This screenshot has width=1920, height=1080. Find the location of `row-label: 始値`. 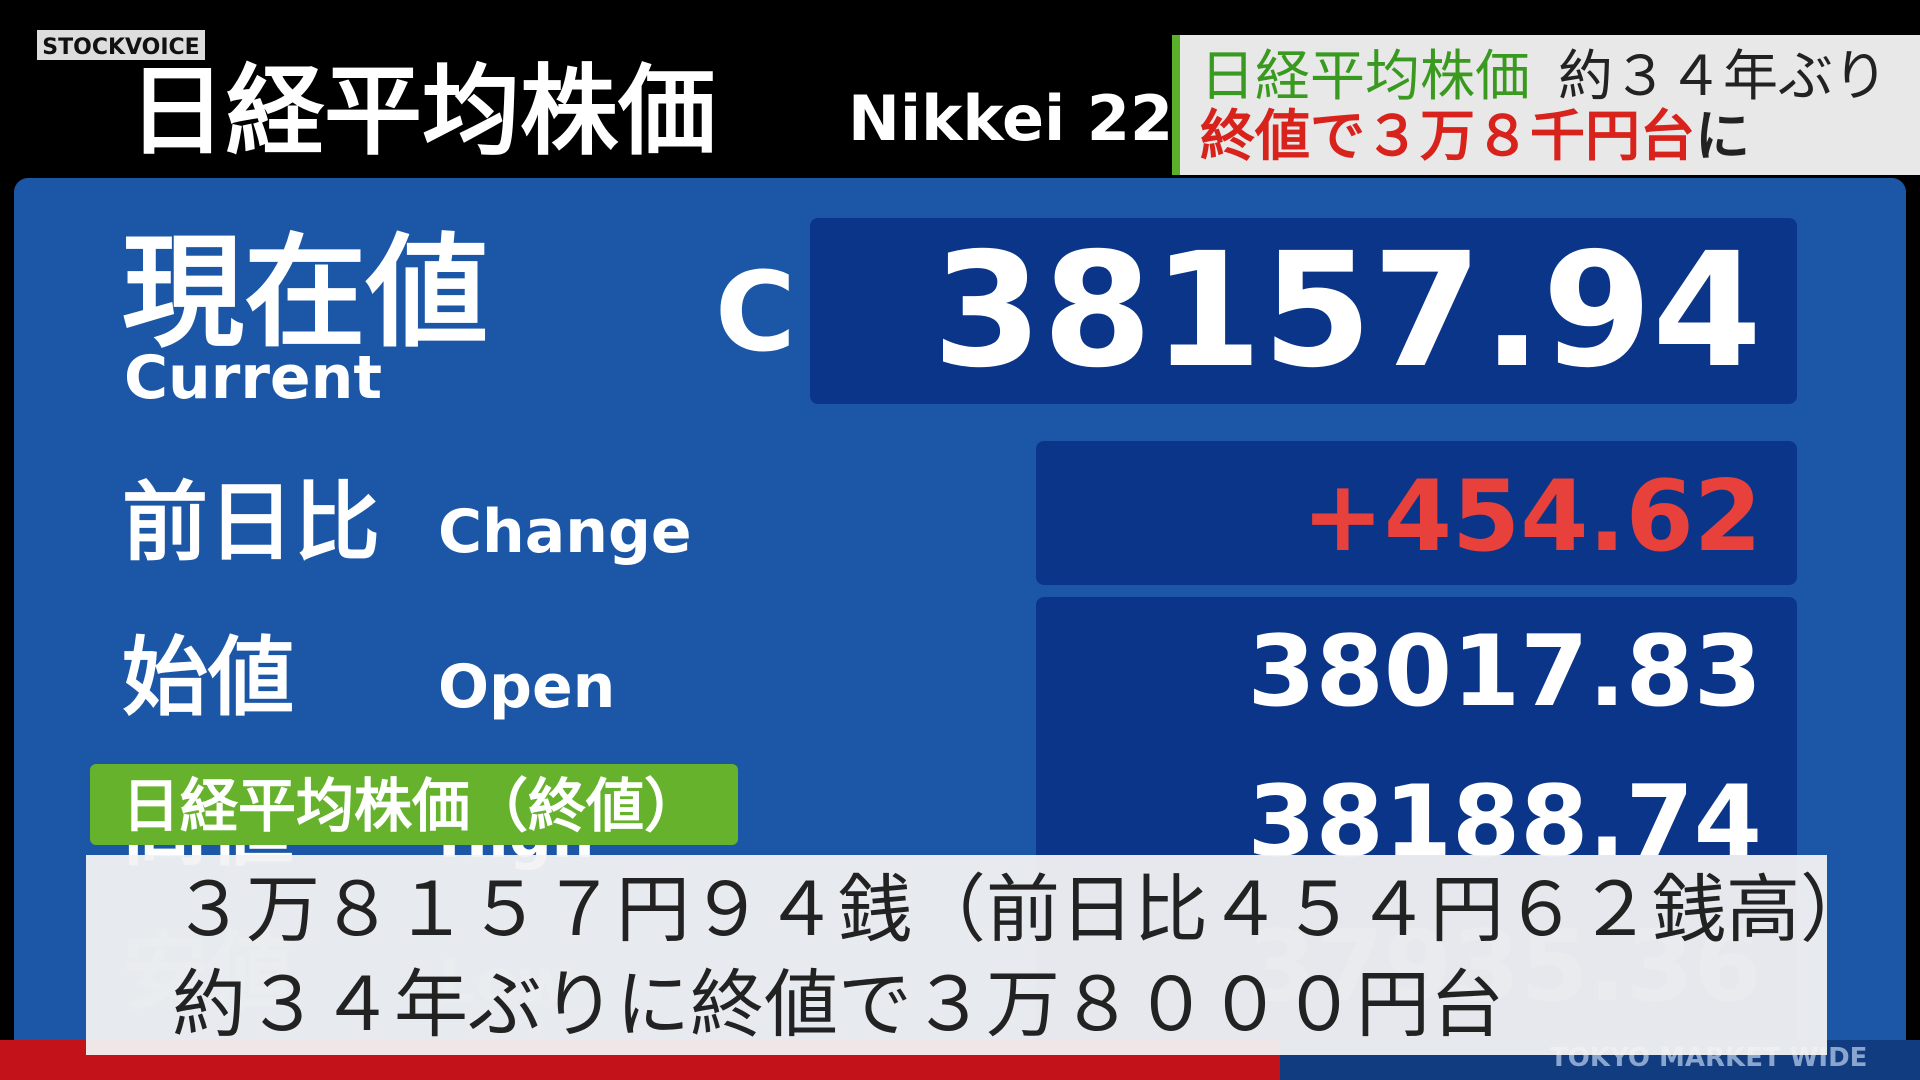

row-label: 始値 is located at coordinates (208, 678).